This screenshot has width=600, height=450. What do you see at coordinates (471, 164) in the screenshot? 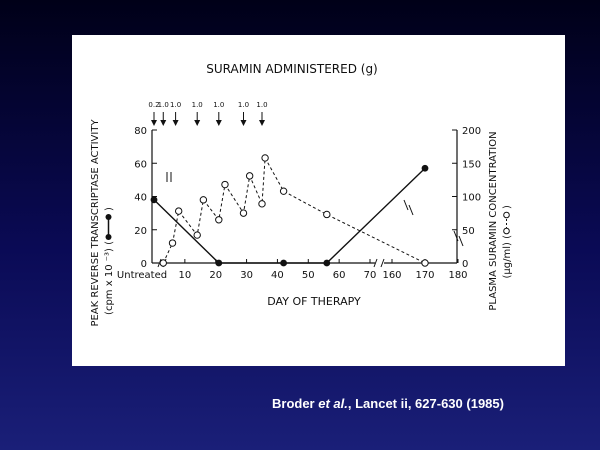
I see `y-right-tick-label: 150` at bounding box center [471, 164].